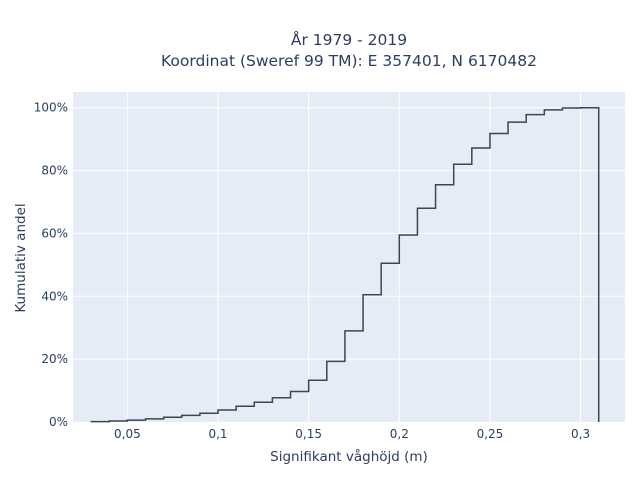 The height and width of the screenshot is (480, 640). I want to click on x-tick-label: 0,3, so click(580, 434).